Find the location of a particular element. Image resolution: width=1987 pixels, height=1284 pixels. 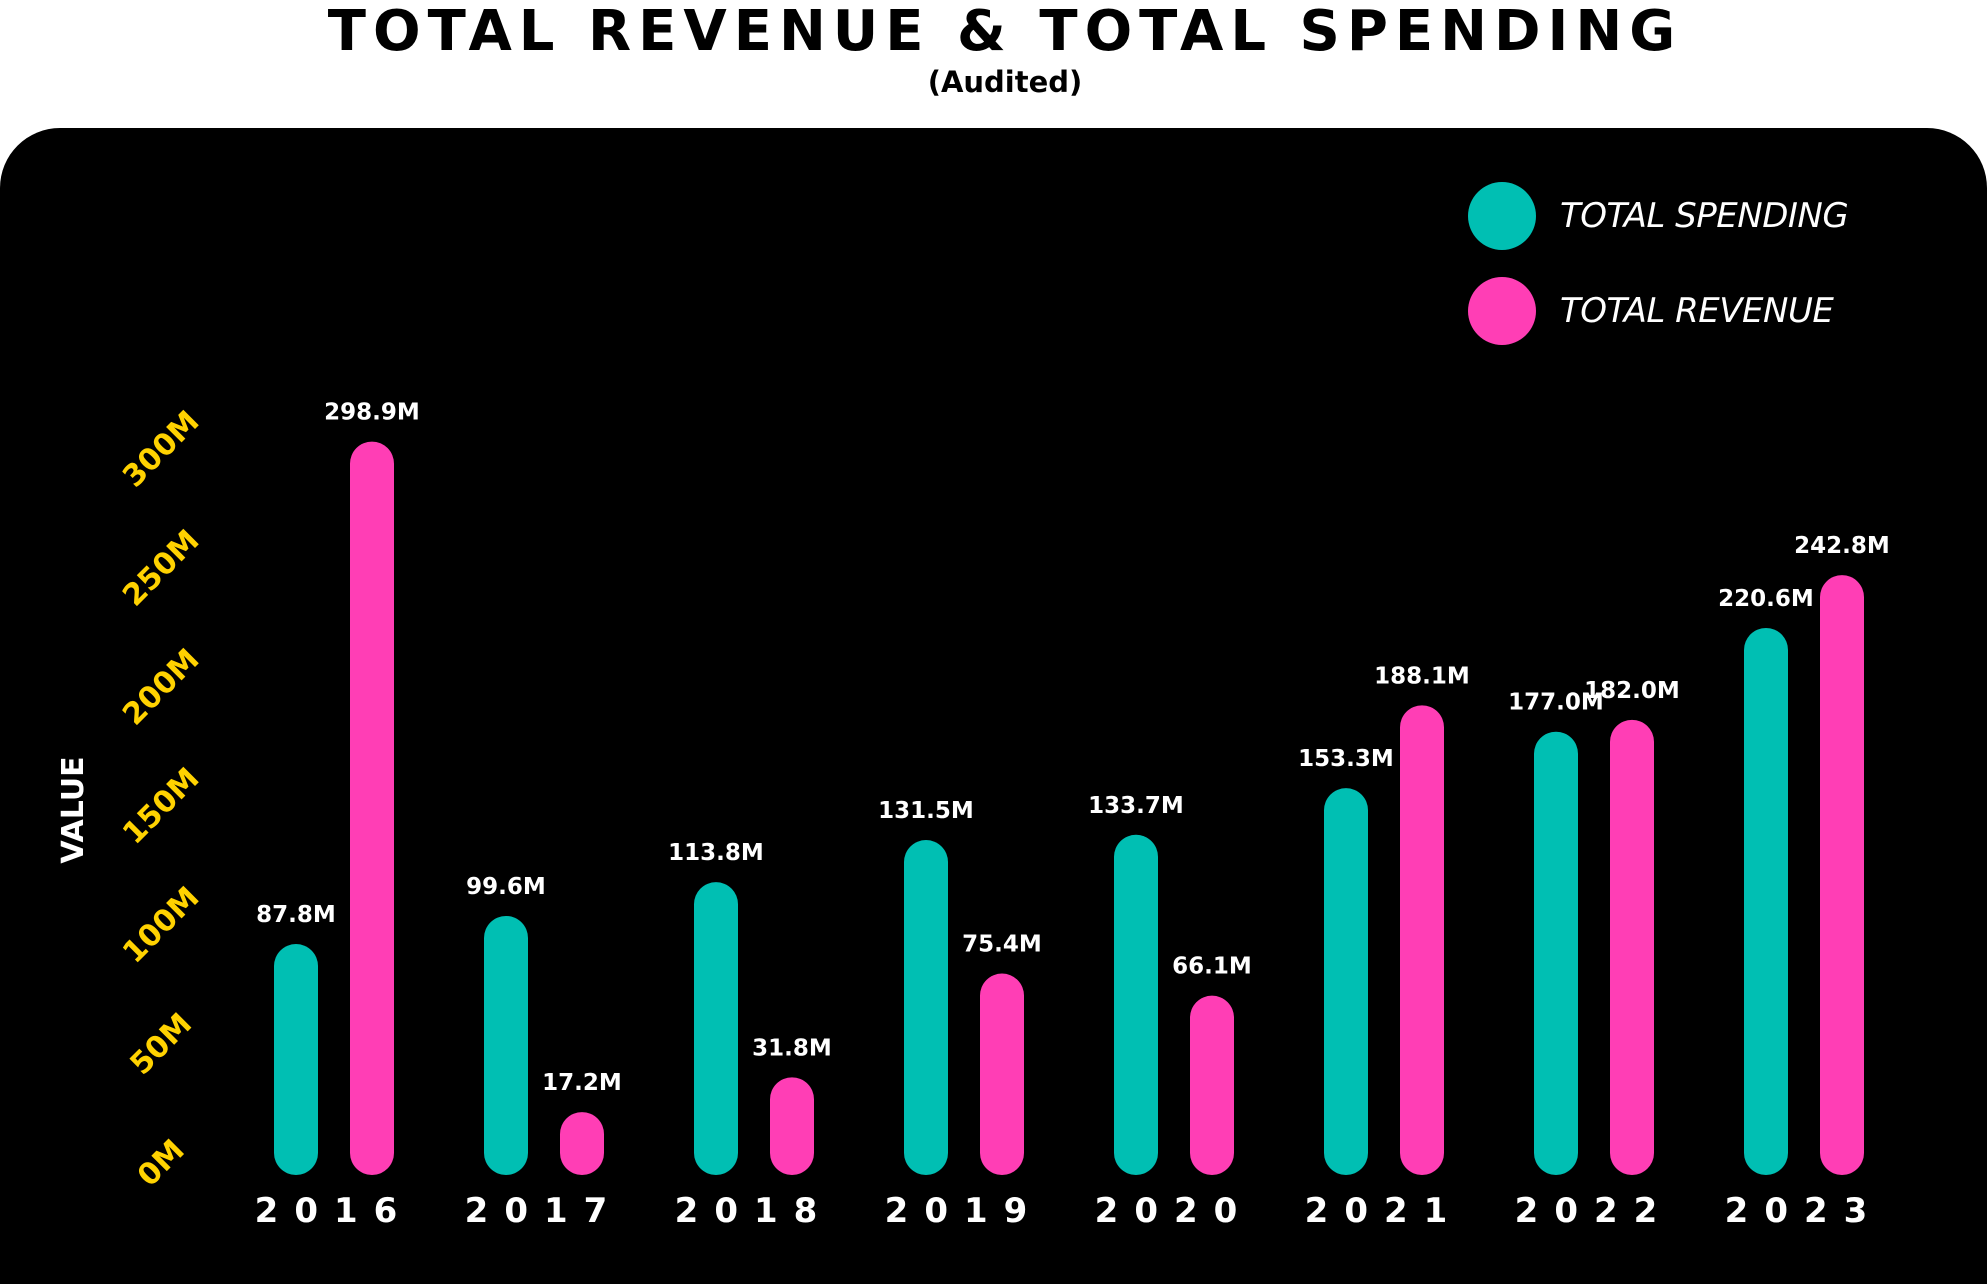

value-label-revenue-2022: 182.0M is located at coordinates (1632, 691).